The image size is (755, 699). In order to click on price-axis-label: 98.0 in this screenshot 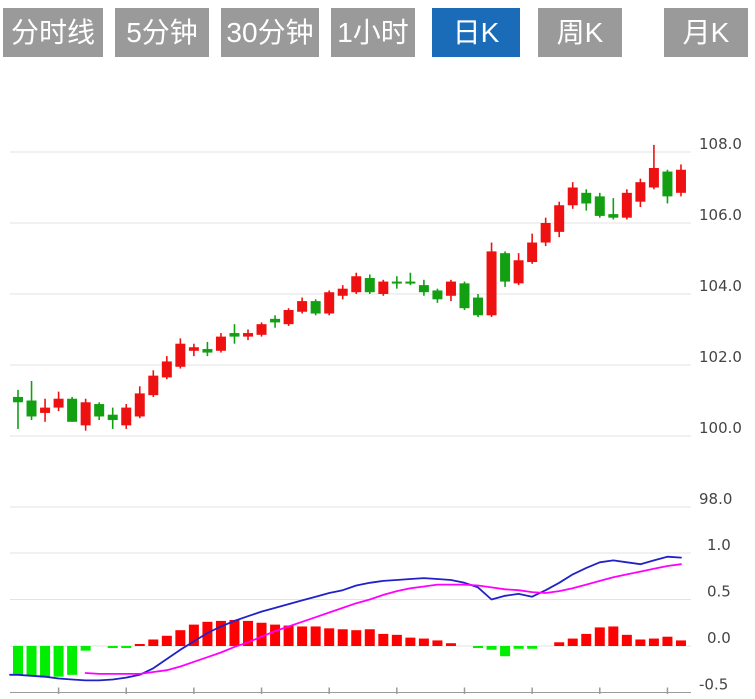, I will do `click(715, 499)`.